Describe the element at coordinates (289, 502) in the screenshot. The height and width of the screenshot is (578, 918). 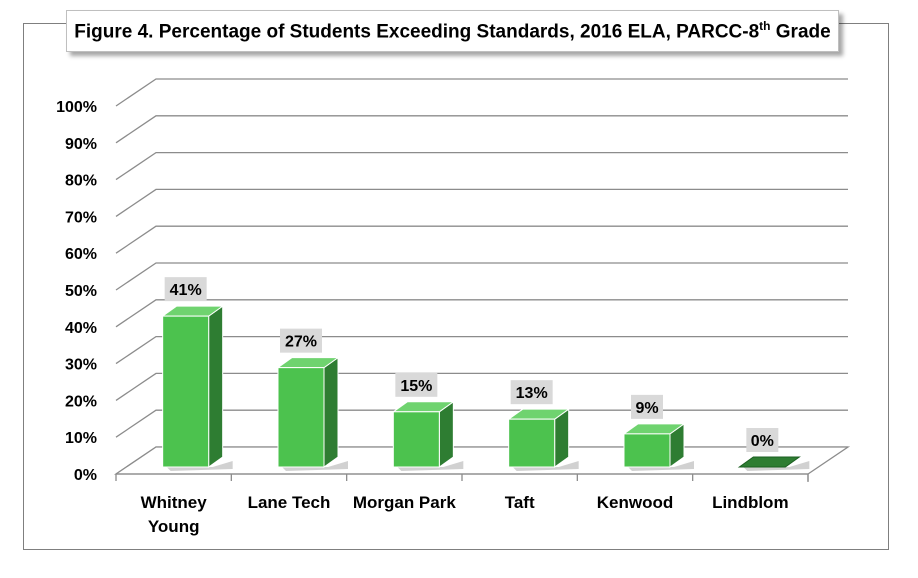
I see `x-category-label: Lane Tech` at that location.